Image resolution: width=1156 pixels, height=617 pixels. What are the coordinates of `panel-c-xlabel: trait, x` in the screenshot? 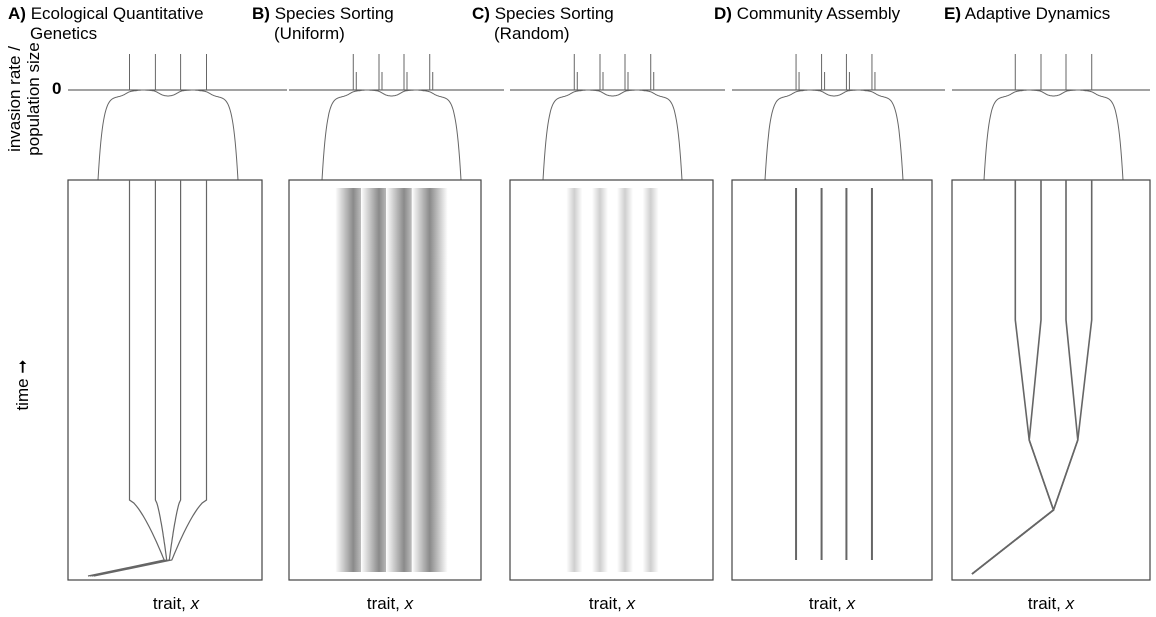 It's located at (612, 604).